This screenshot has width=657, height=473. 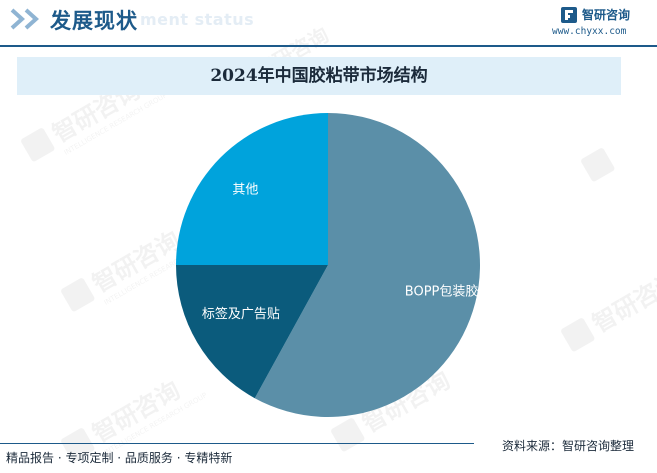 I want to click on footer-divider, so click(x=237, y=443).